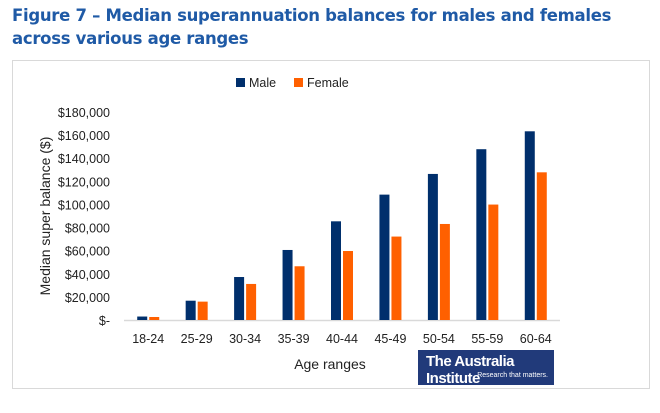 This screenshot has height=413, width=660. I want to click on y-axis-title: Median super balance ($), so click(45, 216).